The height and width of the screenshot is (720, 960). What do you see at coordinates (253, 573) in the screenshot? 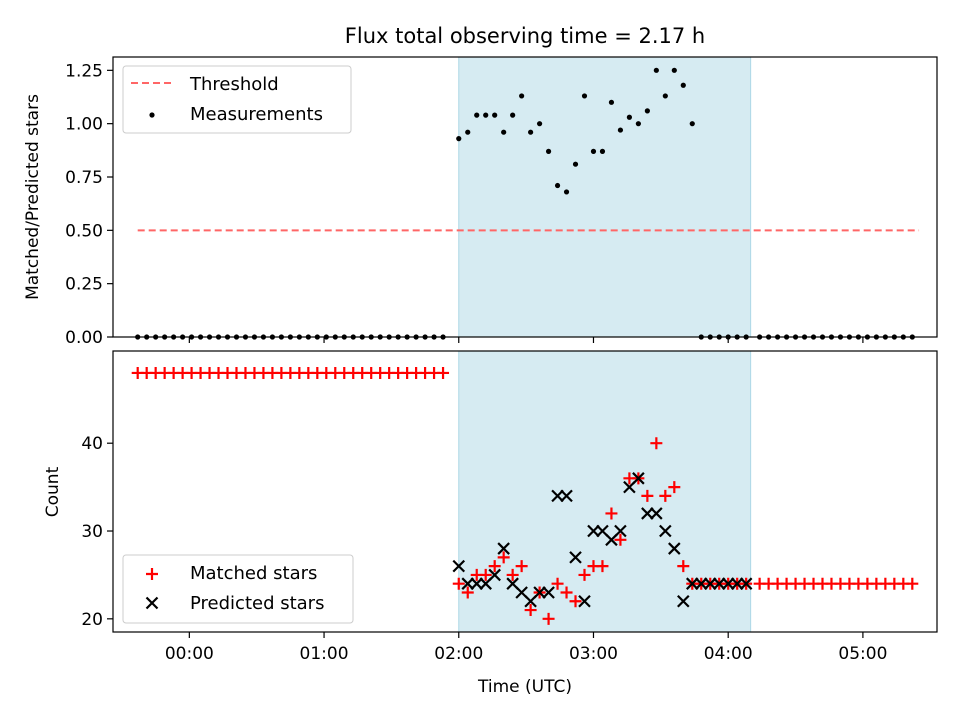
I see `legend-matched-label: Matched stars` at bounding box center [253, 573].